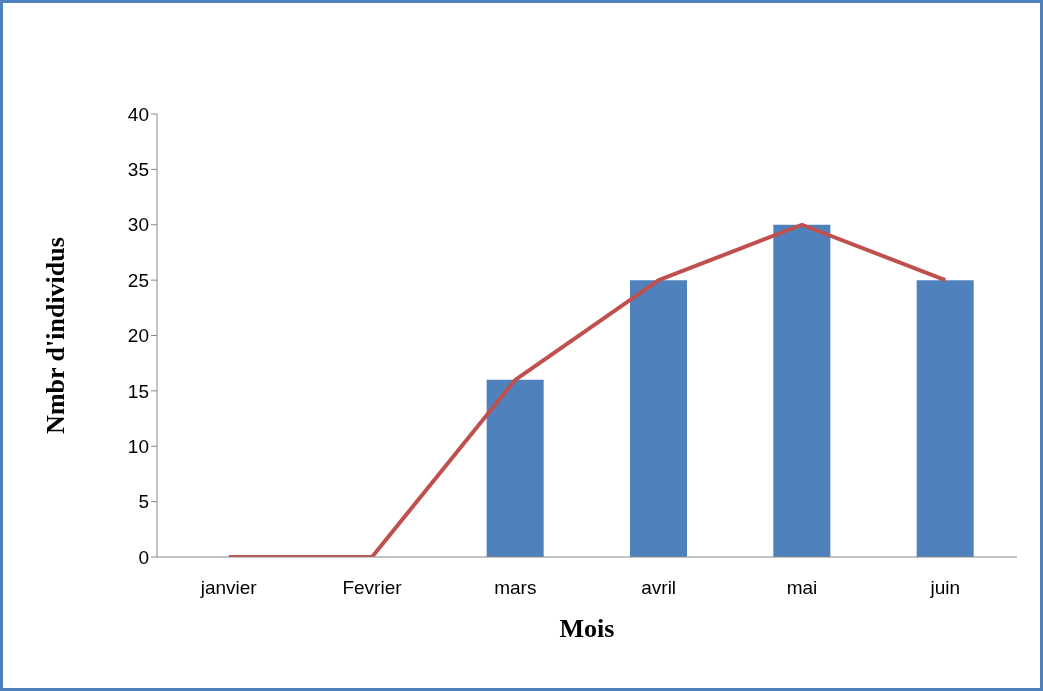  What do you see at coordinates (515, 588) in the screenshot?
I see `x-tick-label: mars` at bounding box center [515, 588].